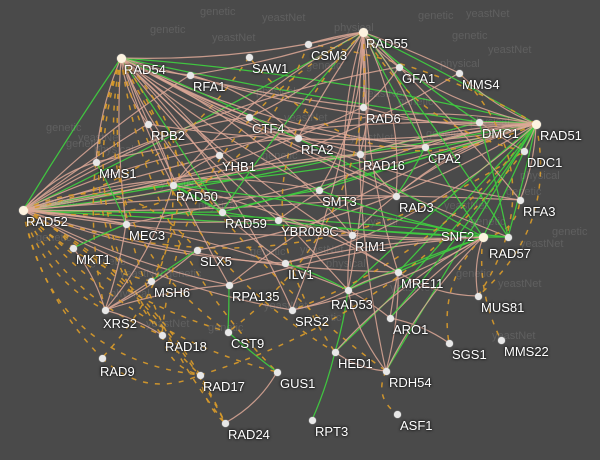 The image size is (600, 460). Describe the element at coordinates (249, 57) in the screenshot. I see `graph-node-saw1` at that location.